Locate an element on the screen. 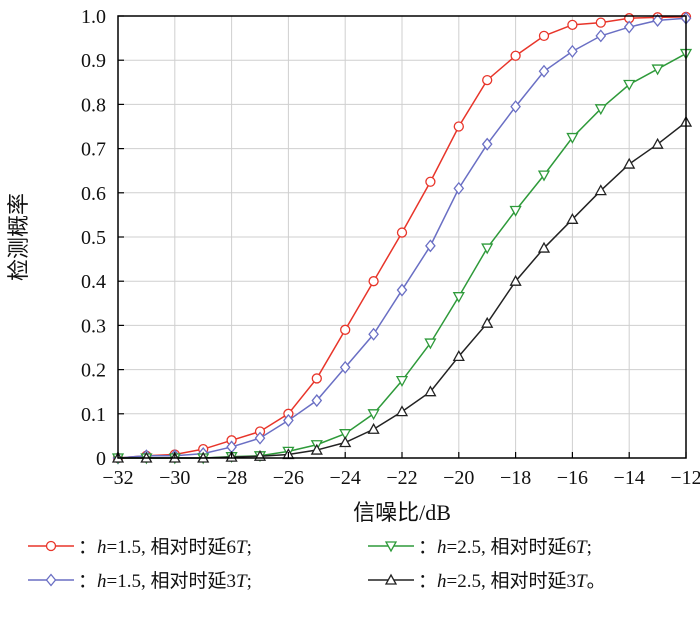 The height and width of the screenshot is (618, 700). legend-label-part: =1.5, 相对时延3 is located at coordinates (171, 581).